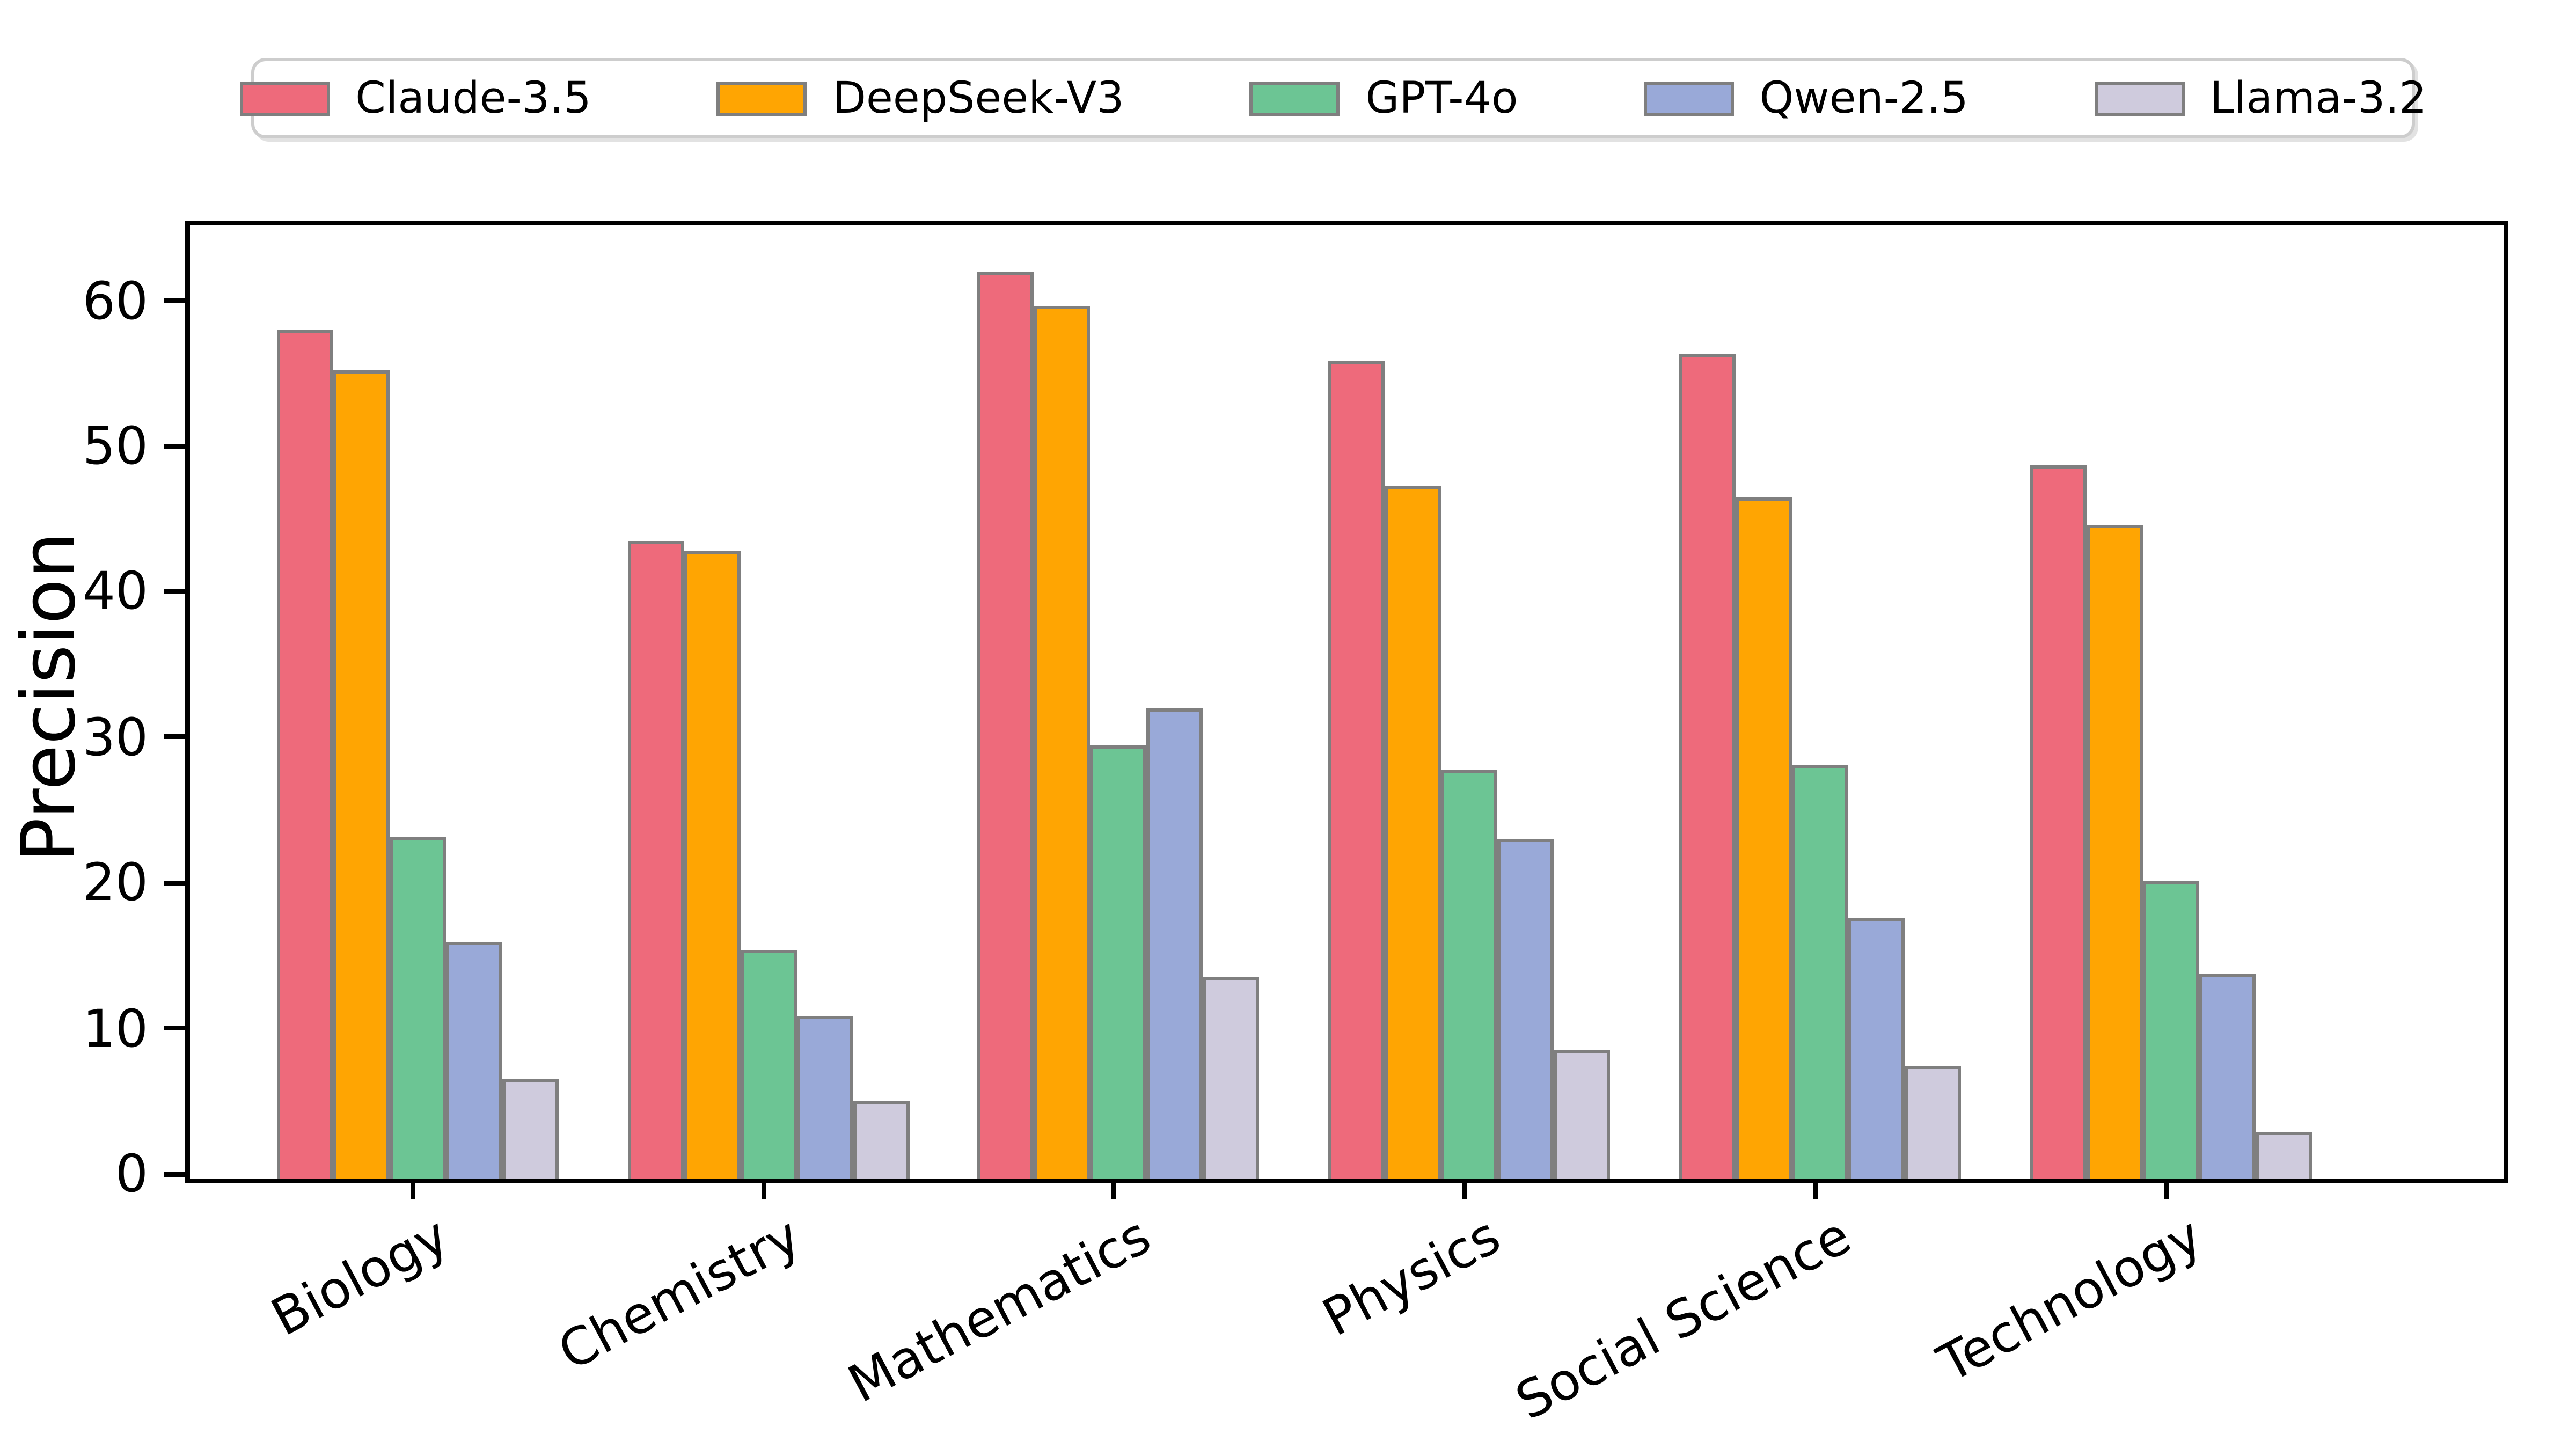 The image size is (2576, 1449). What do you see at coordinates (305, 754) in the screenshot?
I see `bar-claude-3-5-biology` at bounding box center [305, 754].